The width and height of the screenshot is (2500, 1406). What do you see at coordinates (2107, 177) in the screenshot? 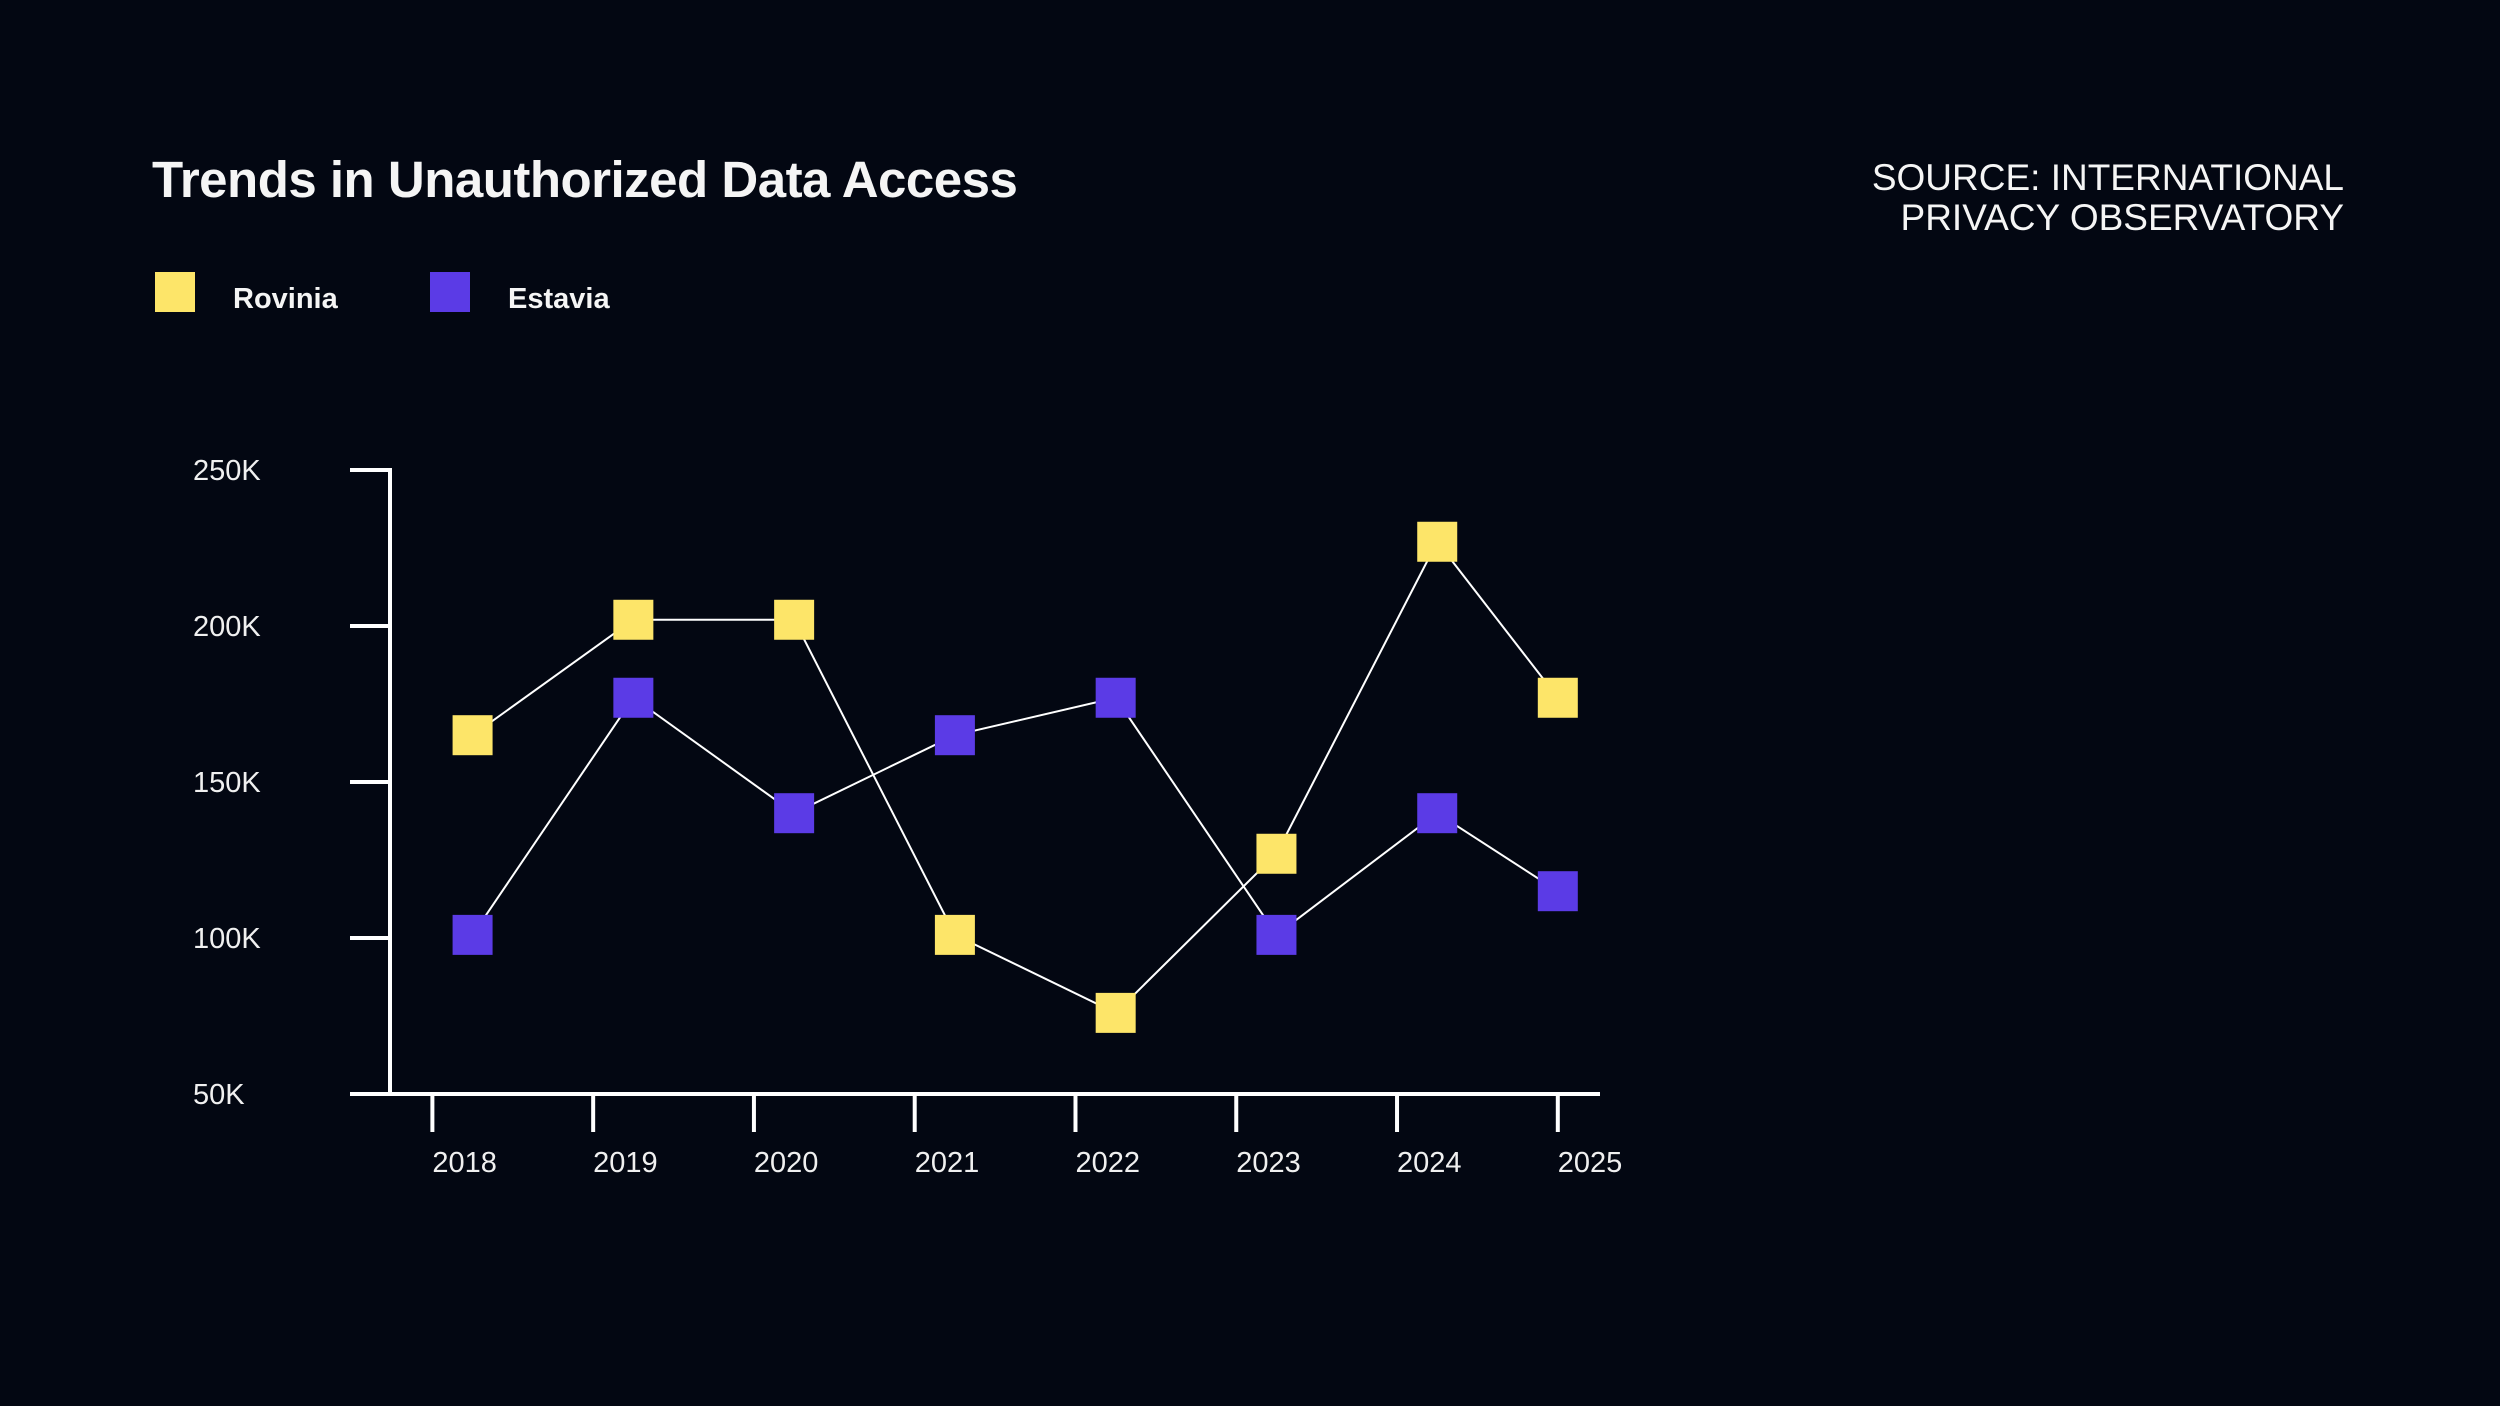
I see `source-line-1: SOURCE: INTERNATIONAL` at bounding box center [2107, 177].